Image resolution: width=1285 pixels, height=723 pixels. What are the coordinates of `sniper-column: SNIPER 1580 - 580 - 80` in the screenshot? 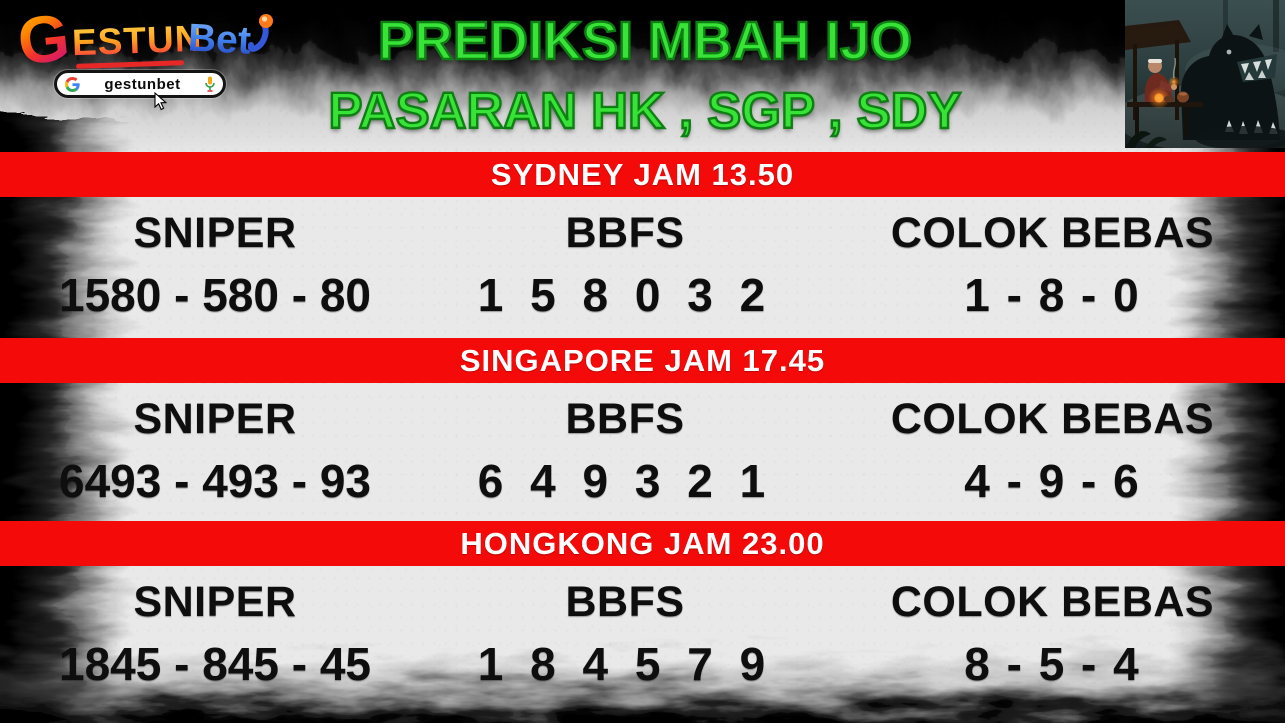 It's located at (215, 270).